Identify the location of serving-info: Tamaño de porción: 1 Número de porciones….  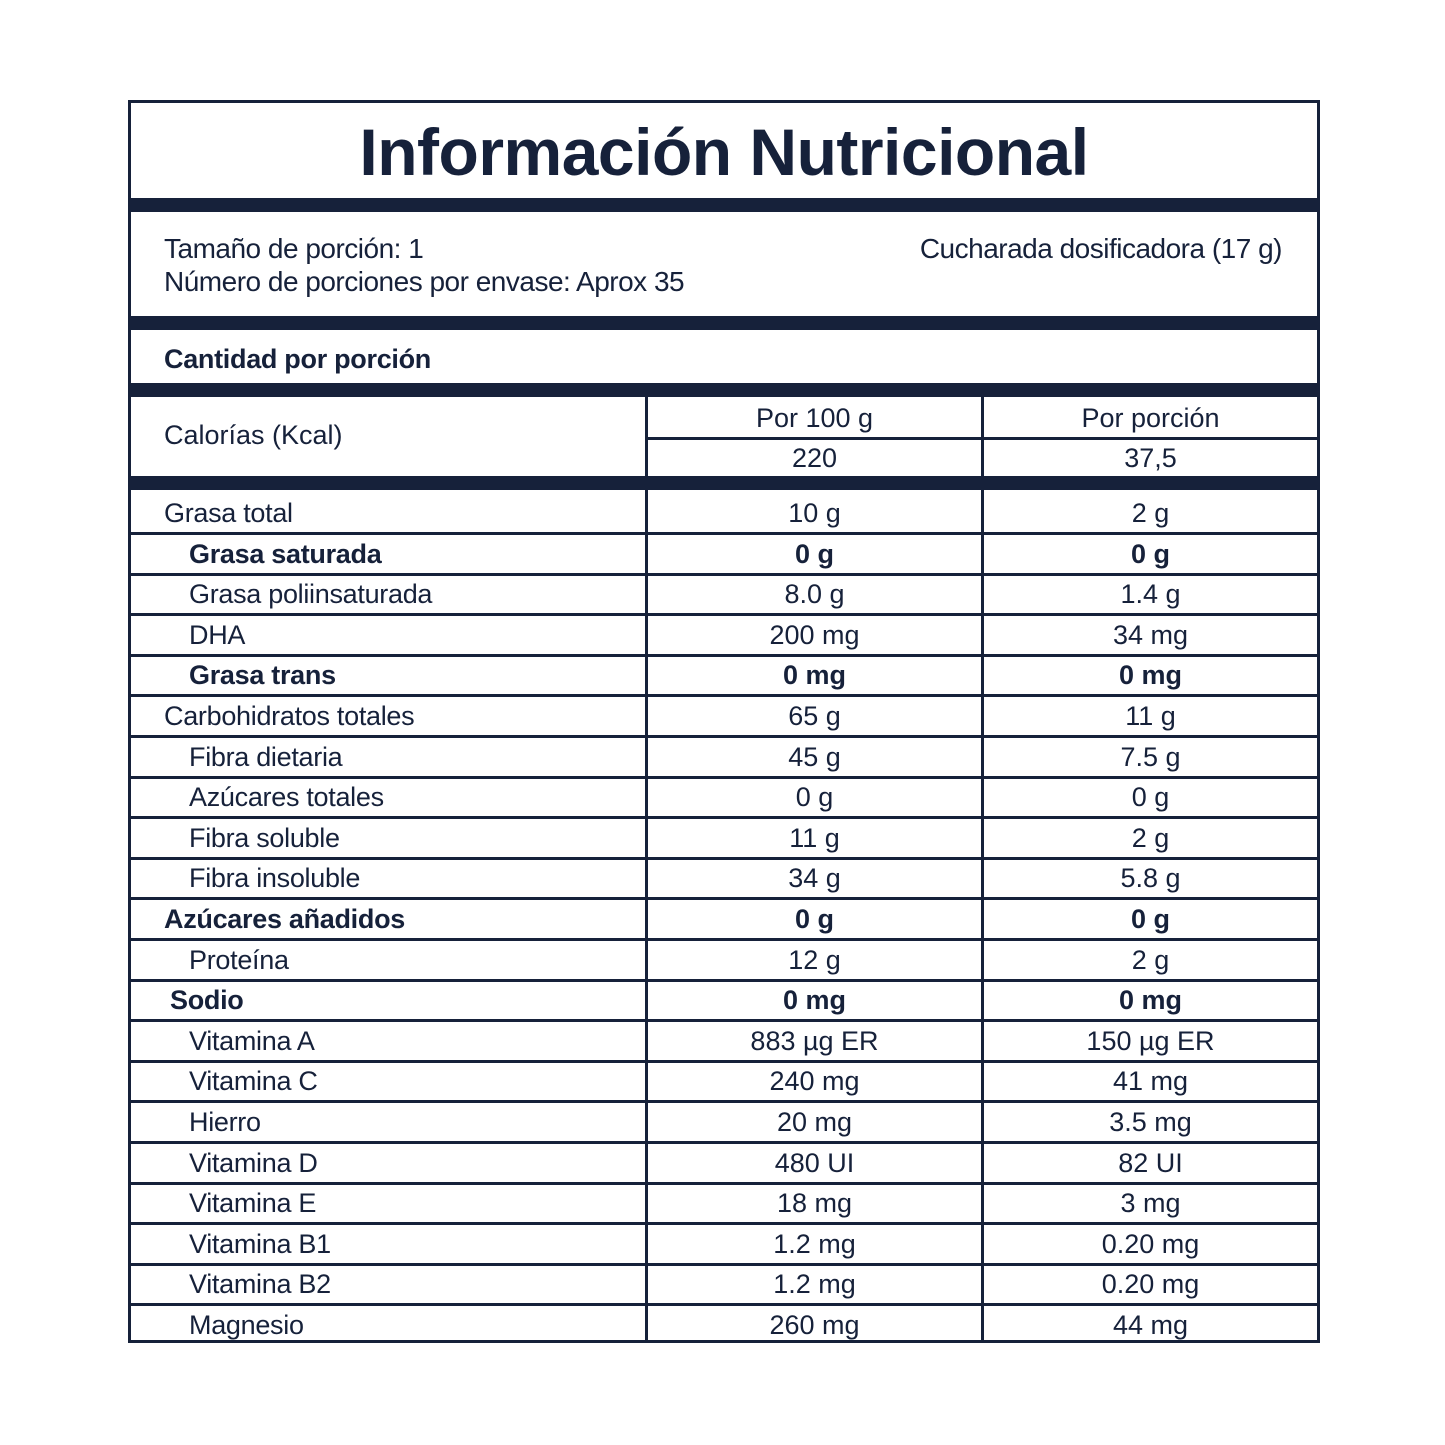
(724, 267).